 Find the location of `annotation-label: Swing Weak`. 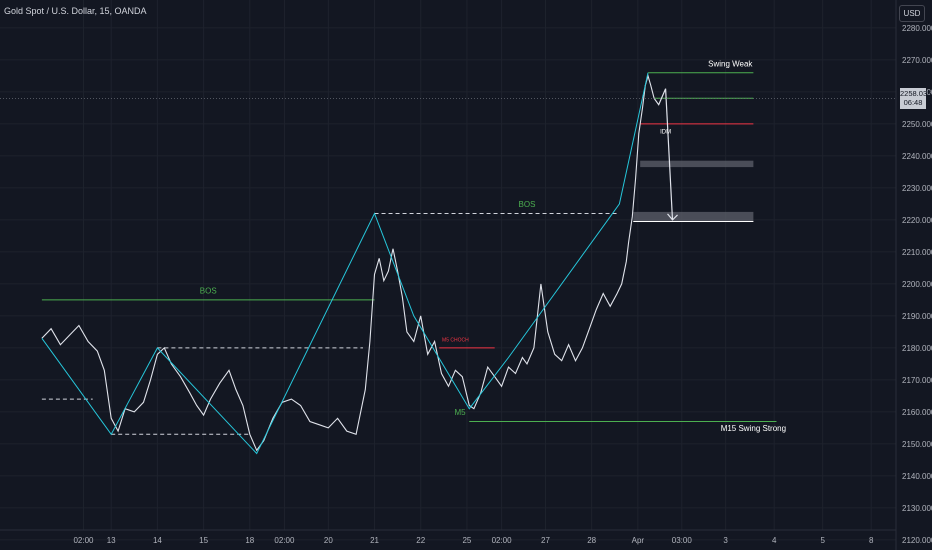

annotation-label: Swing Weak is located at coordinates (730, 63).